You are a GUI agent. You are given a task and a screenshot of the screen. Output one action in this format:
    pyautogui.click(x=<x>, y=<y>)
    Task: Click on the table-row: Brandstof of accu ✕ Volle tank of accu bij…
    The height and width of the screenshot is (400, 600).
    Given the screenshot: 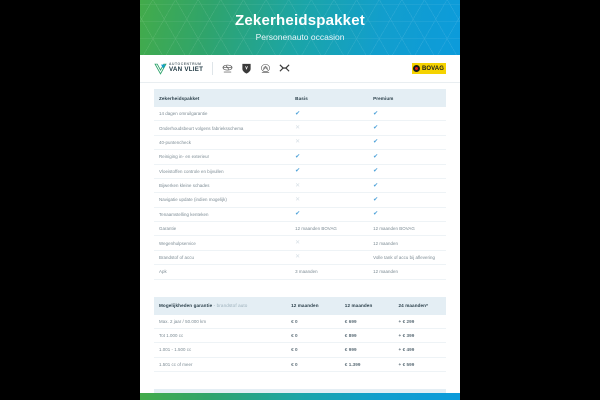 What is the action you would take?
    pyautogui.click(x=300, y=258)
    